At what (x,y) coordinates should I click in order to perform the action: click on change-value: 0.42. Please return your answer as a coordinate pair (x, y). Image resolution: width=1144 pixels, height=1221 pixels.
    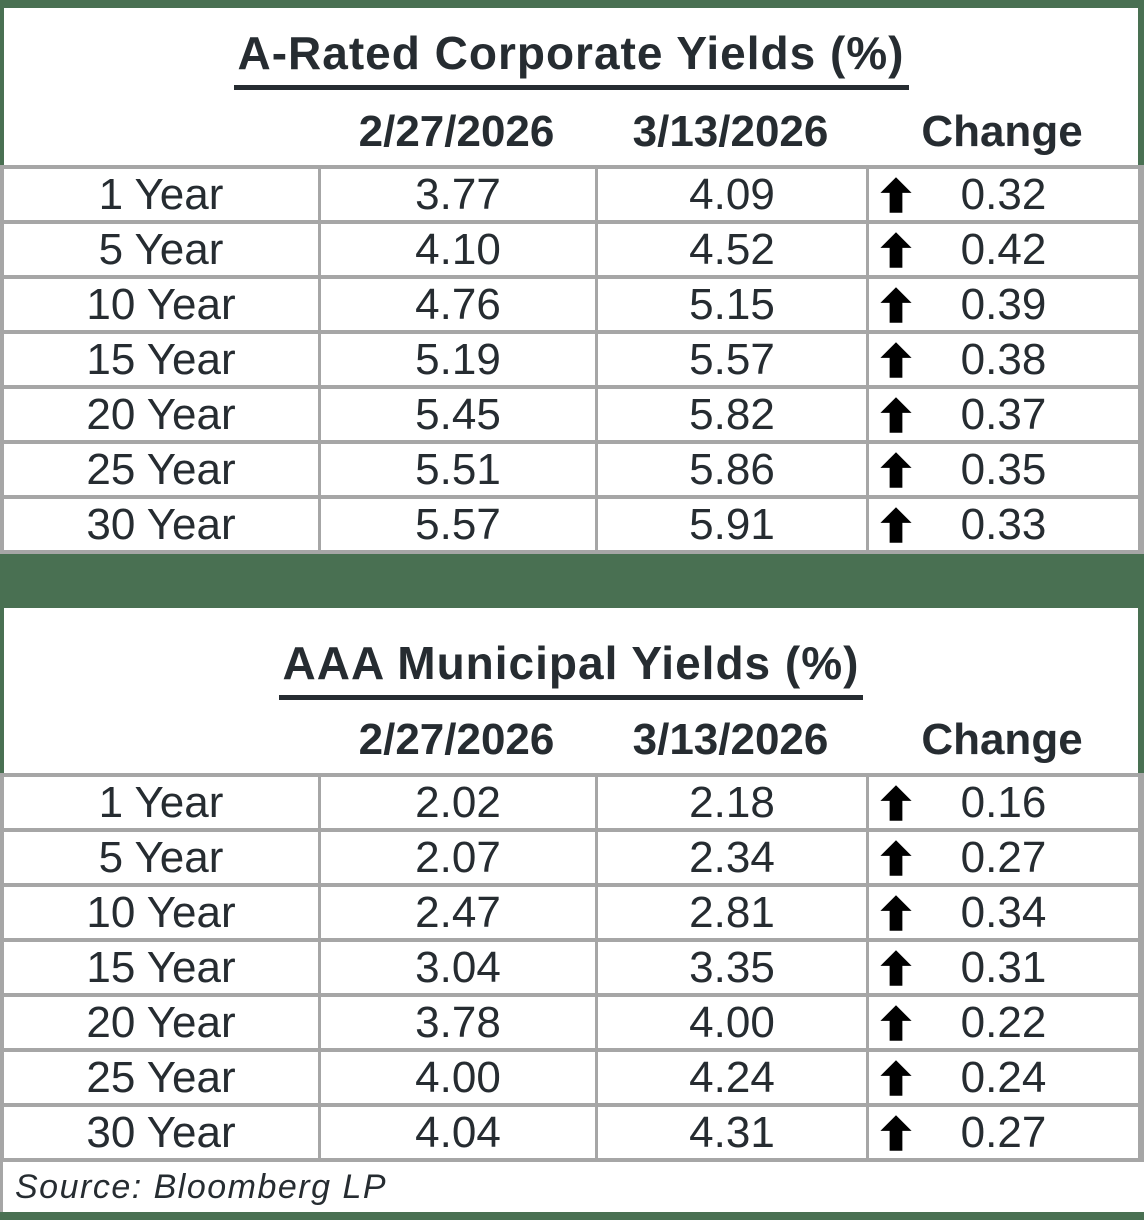
    Looking at the image, I should click on (1003, 249).